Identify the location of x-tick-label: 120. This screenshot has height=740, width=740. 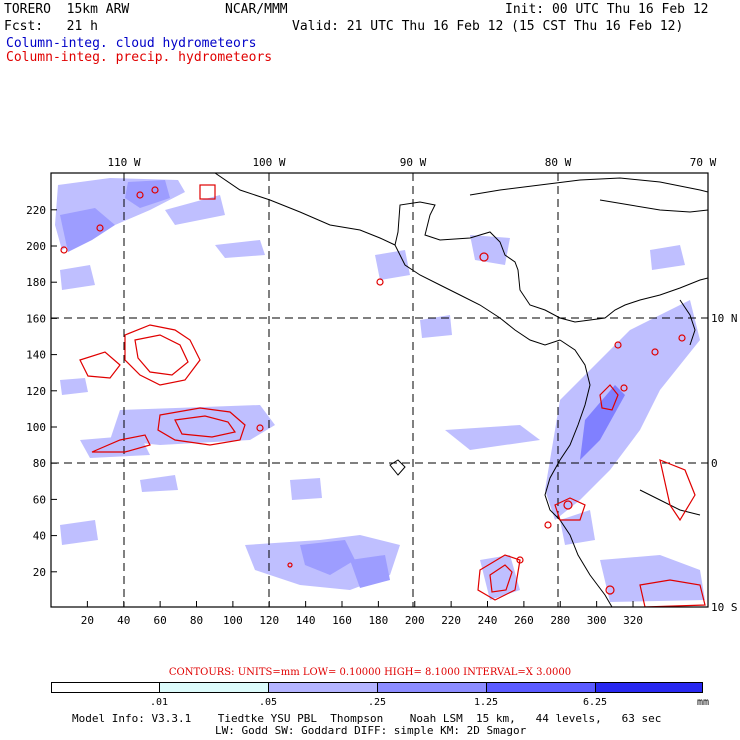
(269, 620).